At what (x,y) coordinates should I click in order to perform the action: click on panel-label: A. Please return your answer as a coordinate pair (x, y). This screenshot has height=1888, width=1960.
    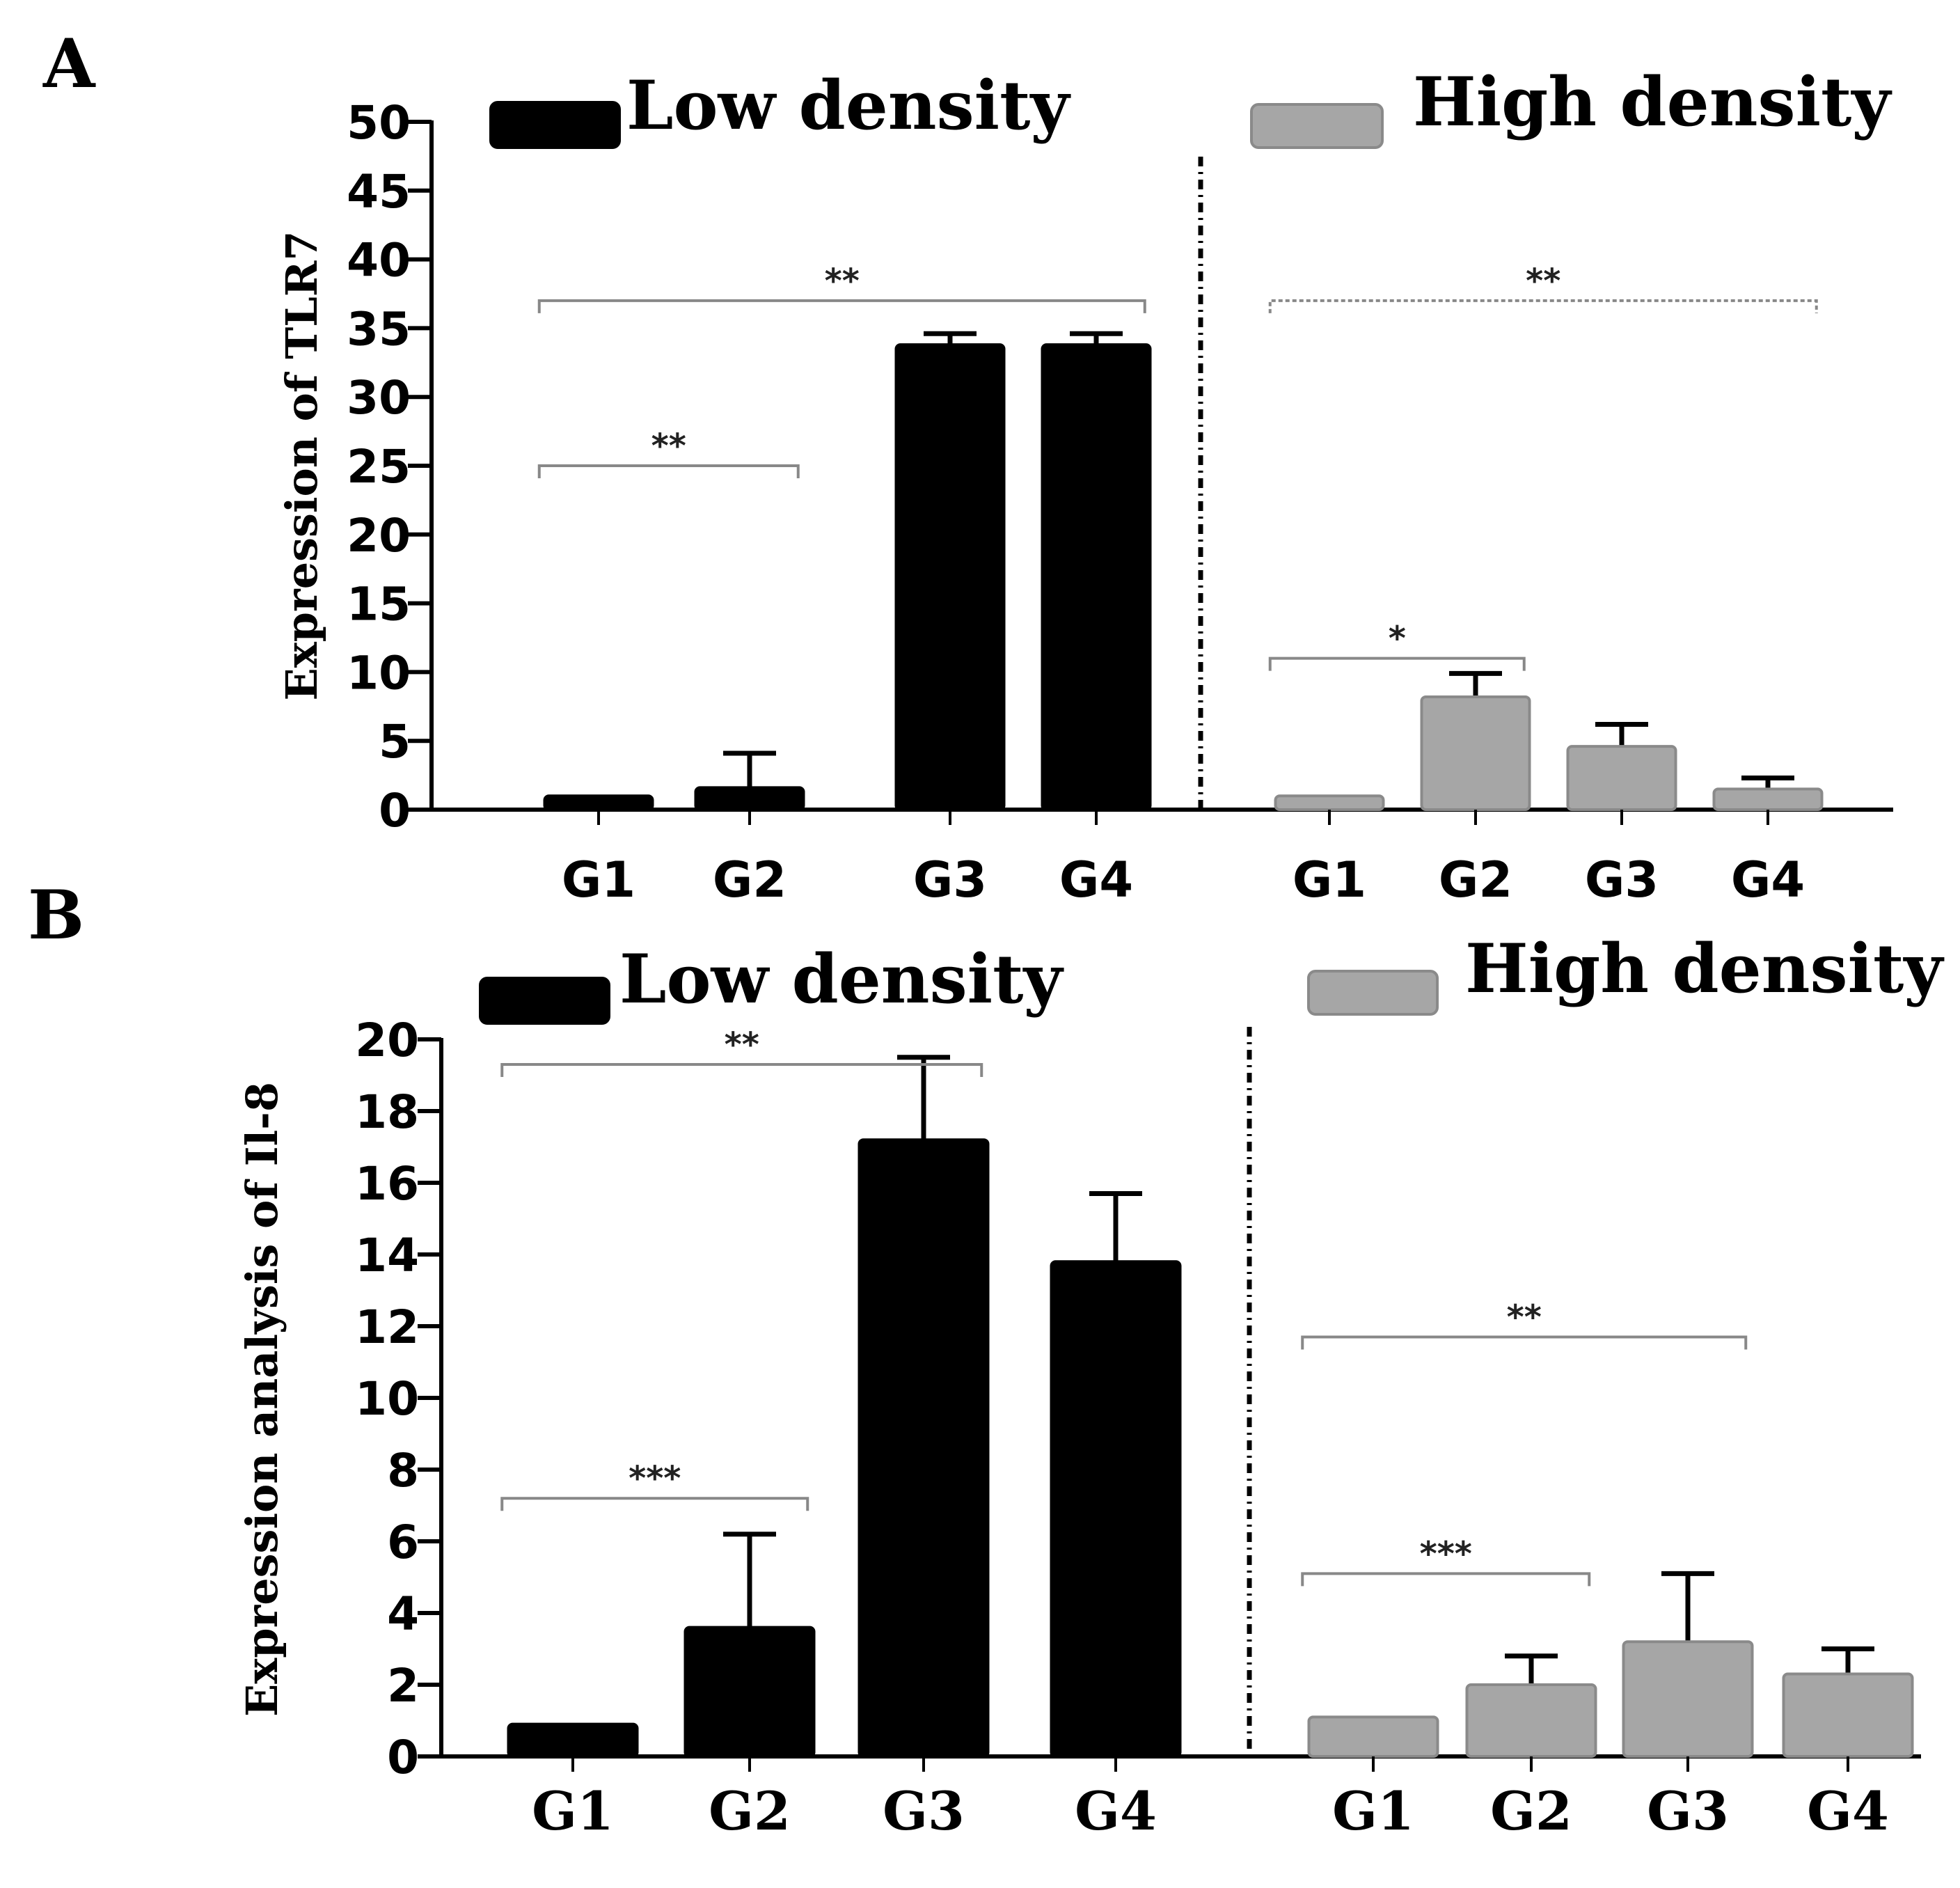
    Looking at the image, I should click on (69, 64).